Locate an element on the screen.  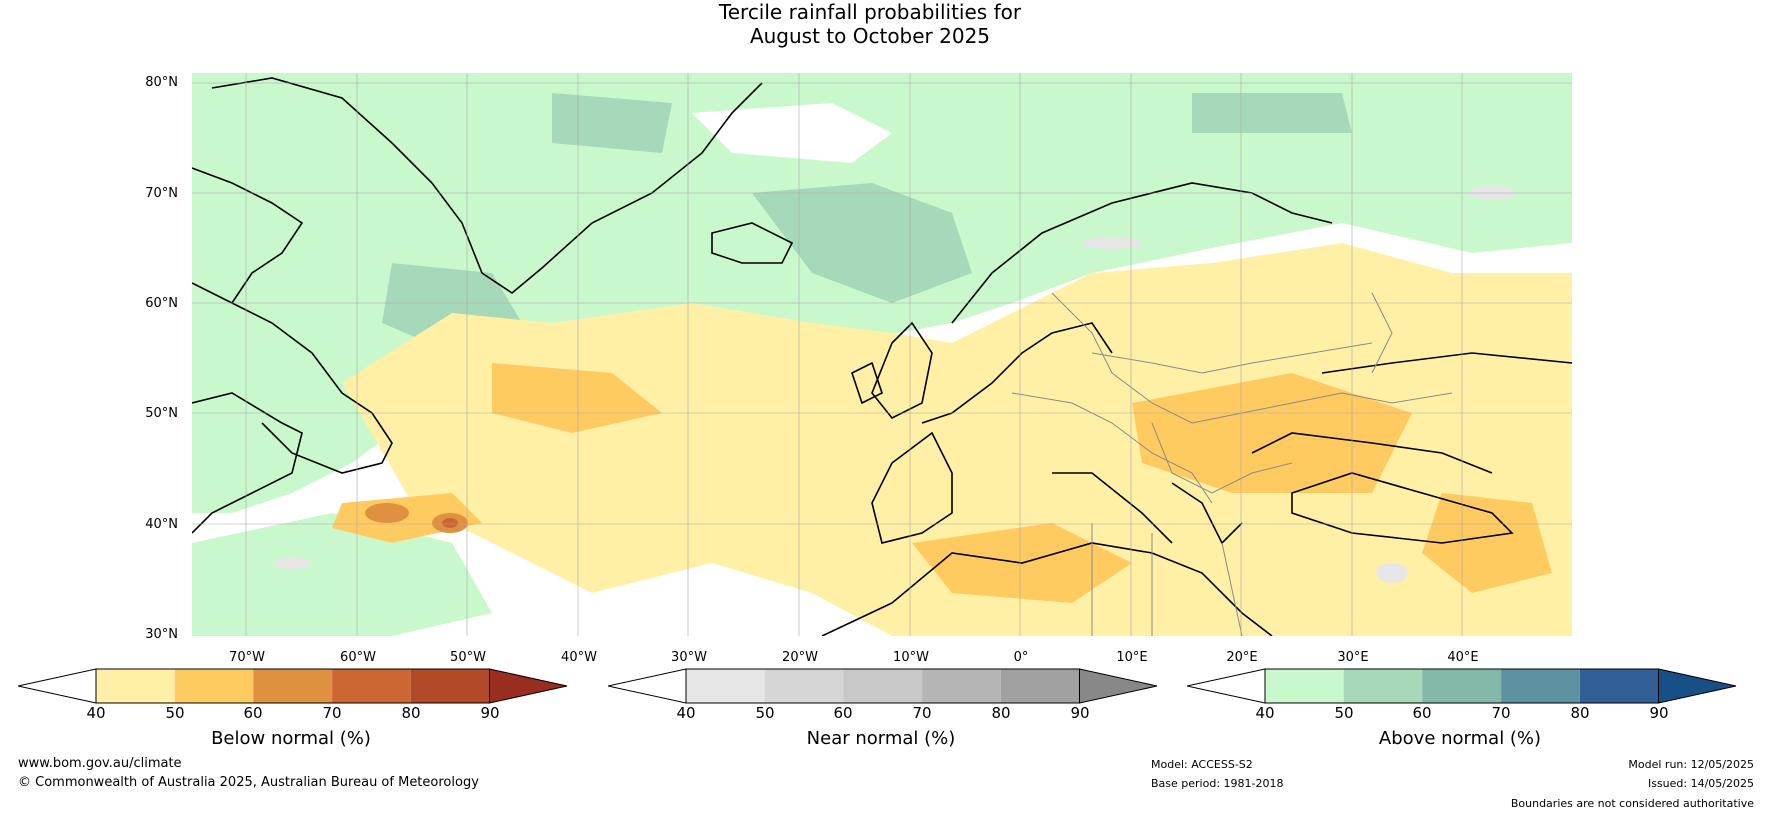
colorbar-near-tick-50: 50 is located at coordinates (765, 713).